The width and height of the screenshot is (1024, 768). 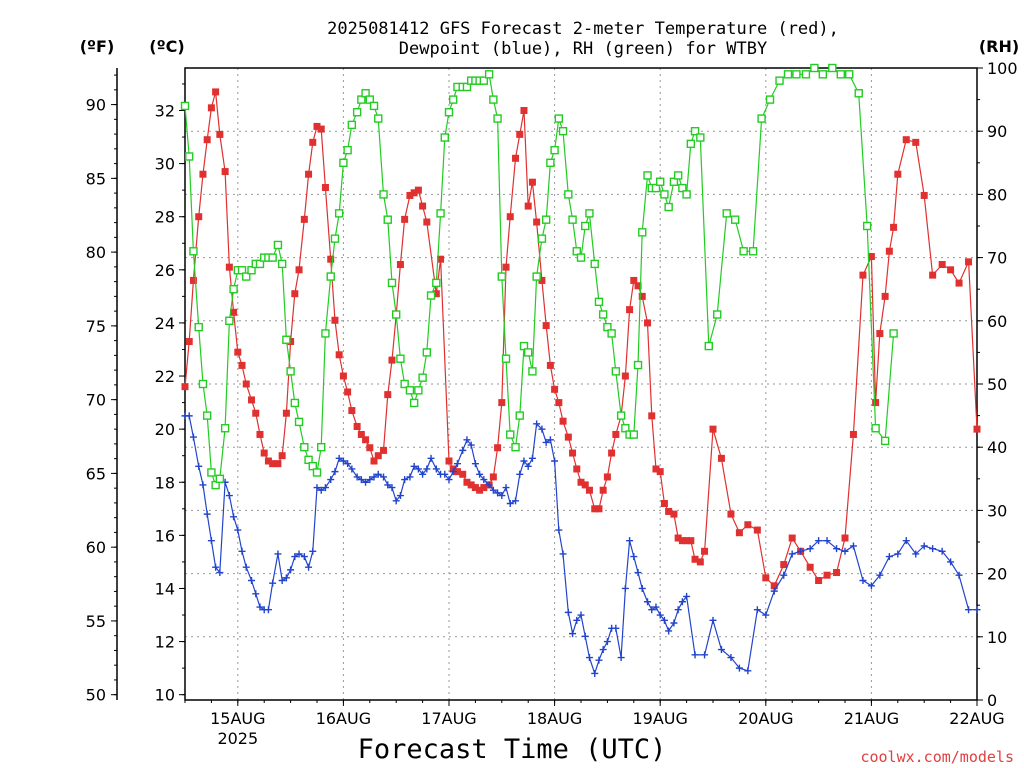 What do you see at coordinates (165, 695) in the screenshot?
I see `celsius-tick-label: 10` at bounding box center [165, 695].